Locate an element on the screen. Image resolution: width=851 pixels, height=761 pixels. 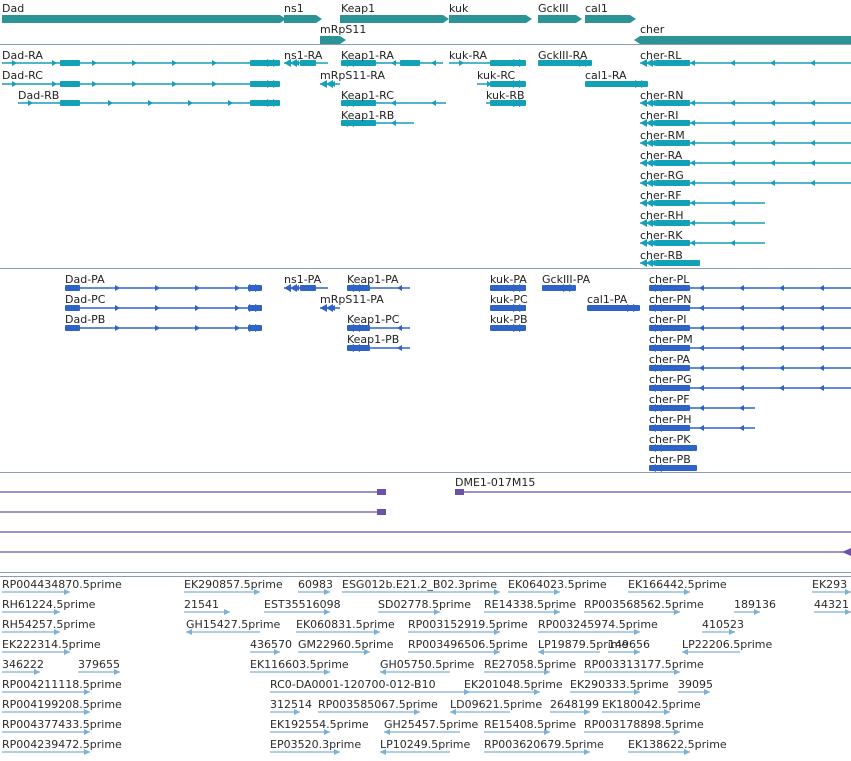
feature-label: DME1-017M15 is located at coordinates (495, 482).